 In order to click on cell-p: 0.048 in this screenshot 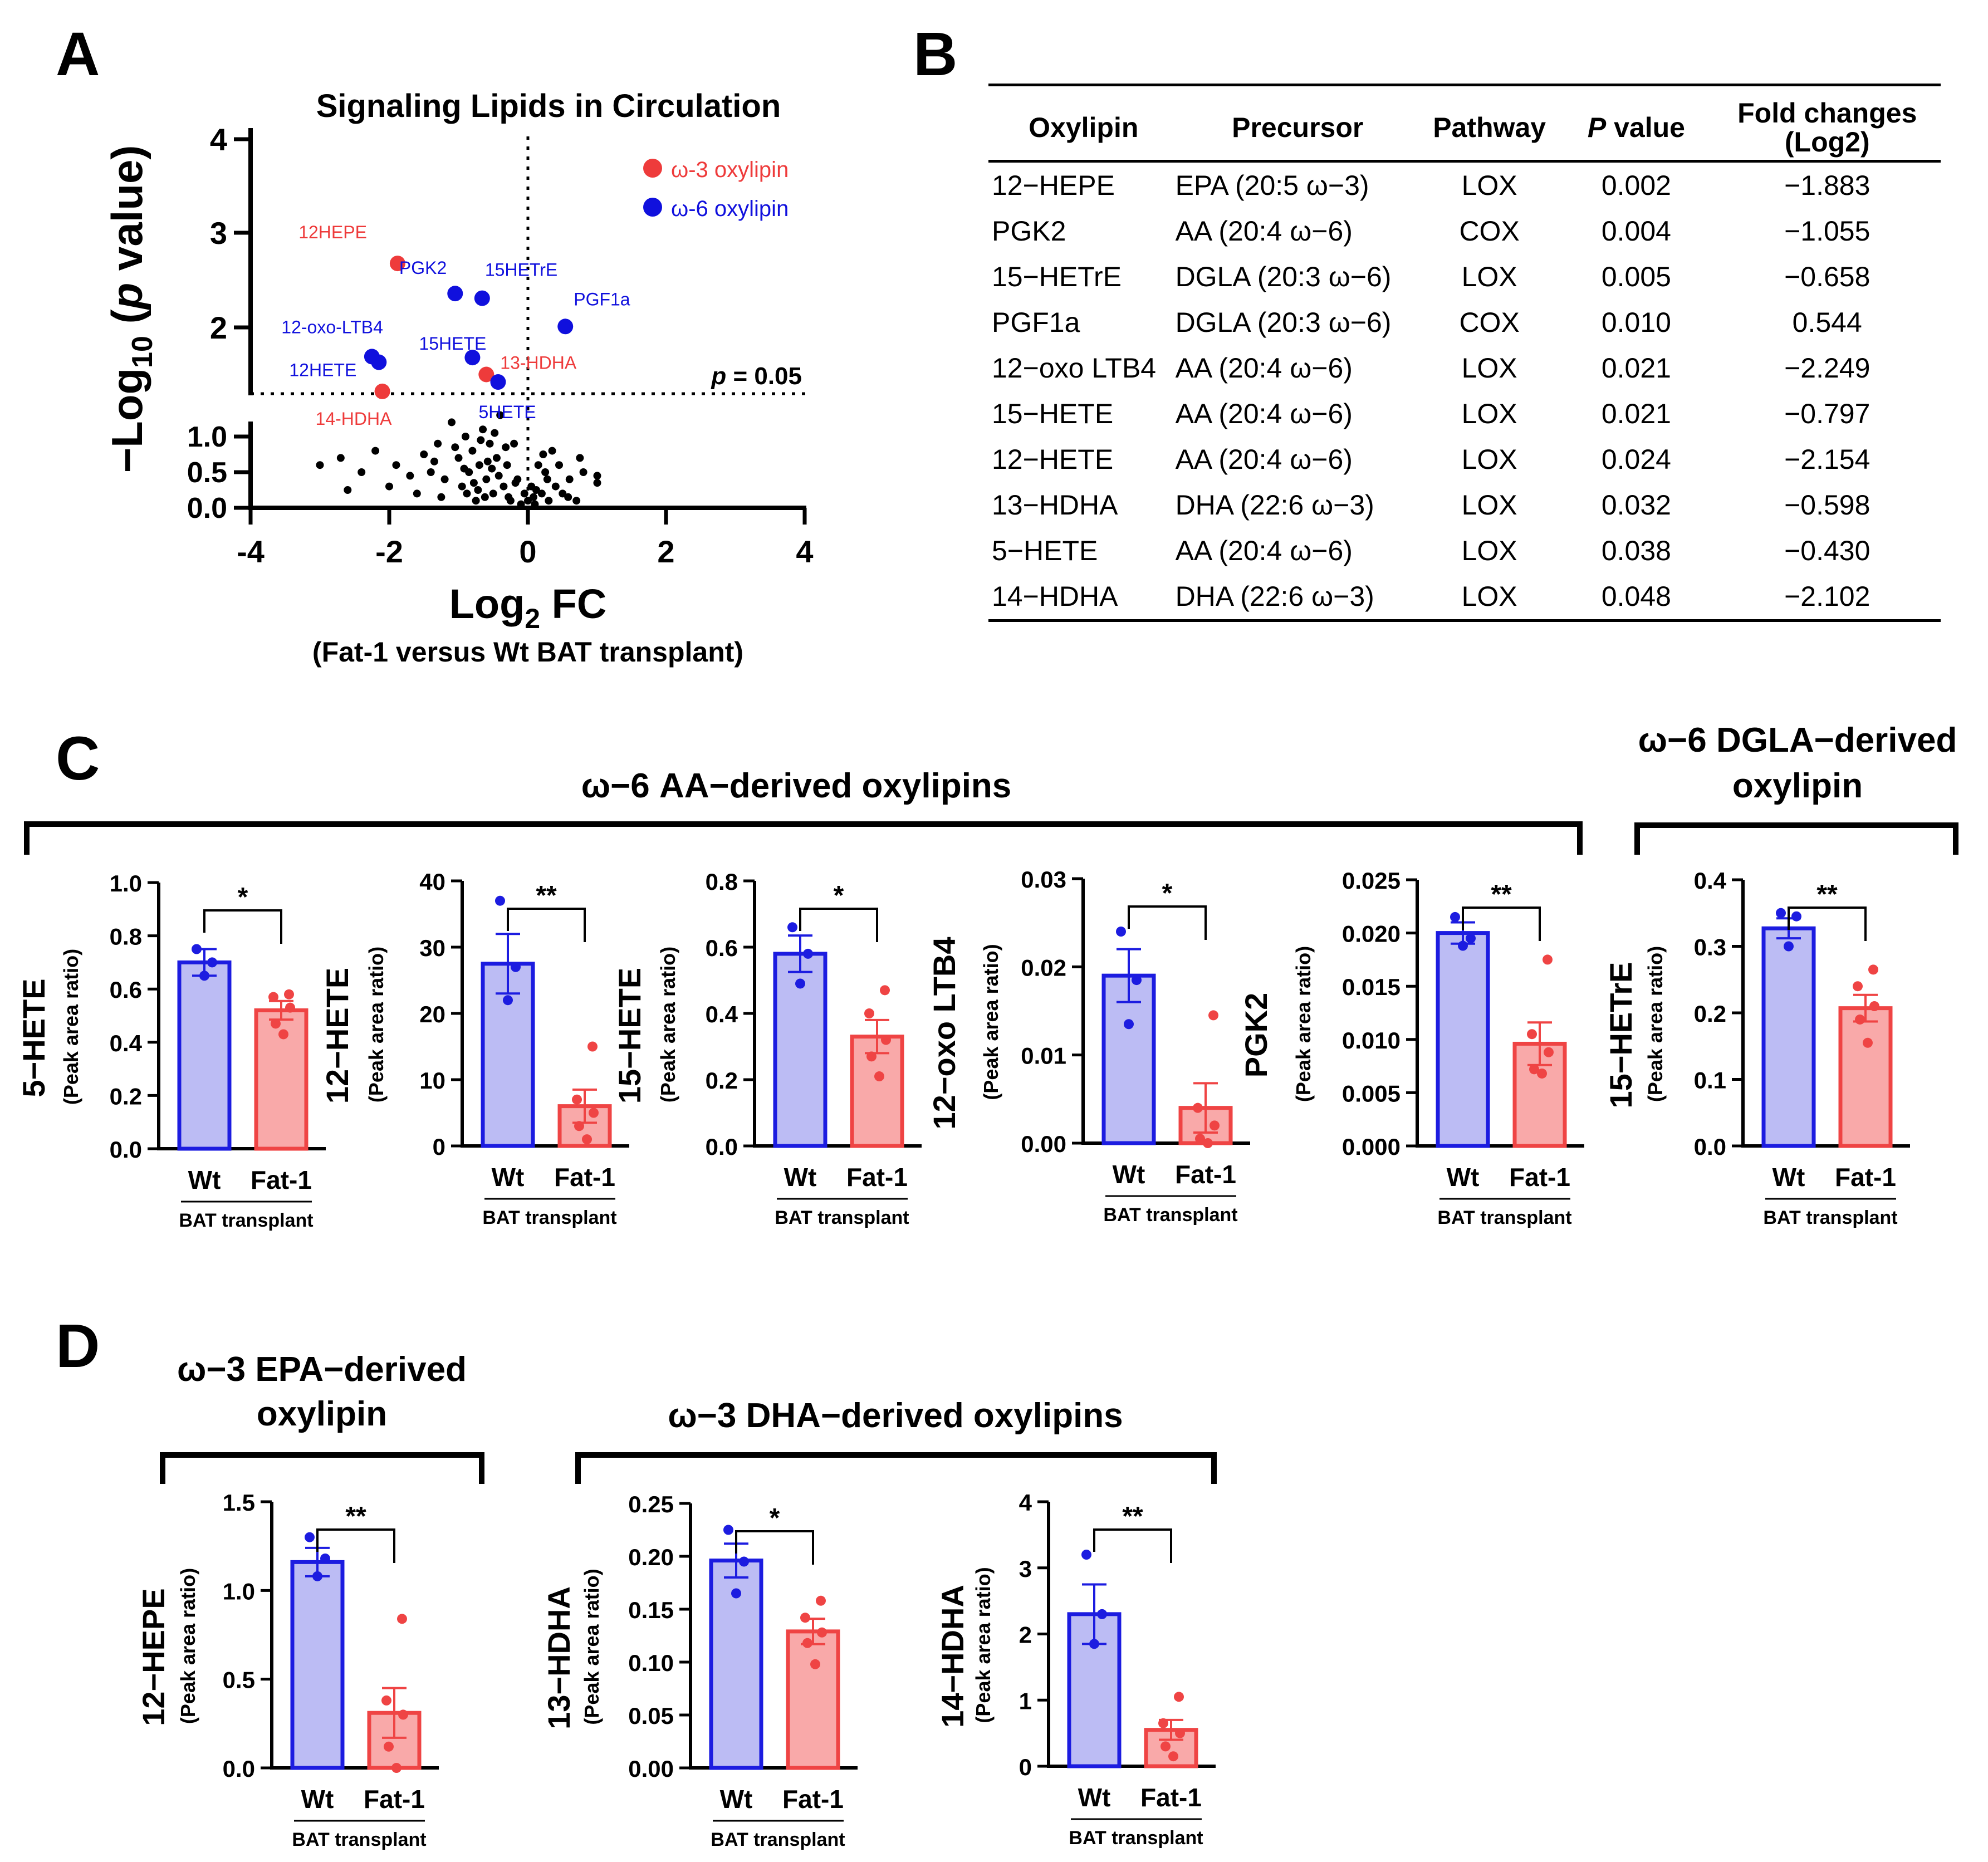, I will do `click(1636, 598)`.